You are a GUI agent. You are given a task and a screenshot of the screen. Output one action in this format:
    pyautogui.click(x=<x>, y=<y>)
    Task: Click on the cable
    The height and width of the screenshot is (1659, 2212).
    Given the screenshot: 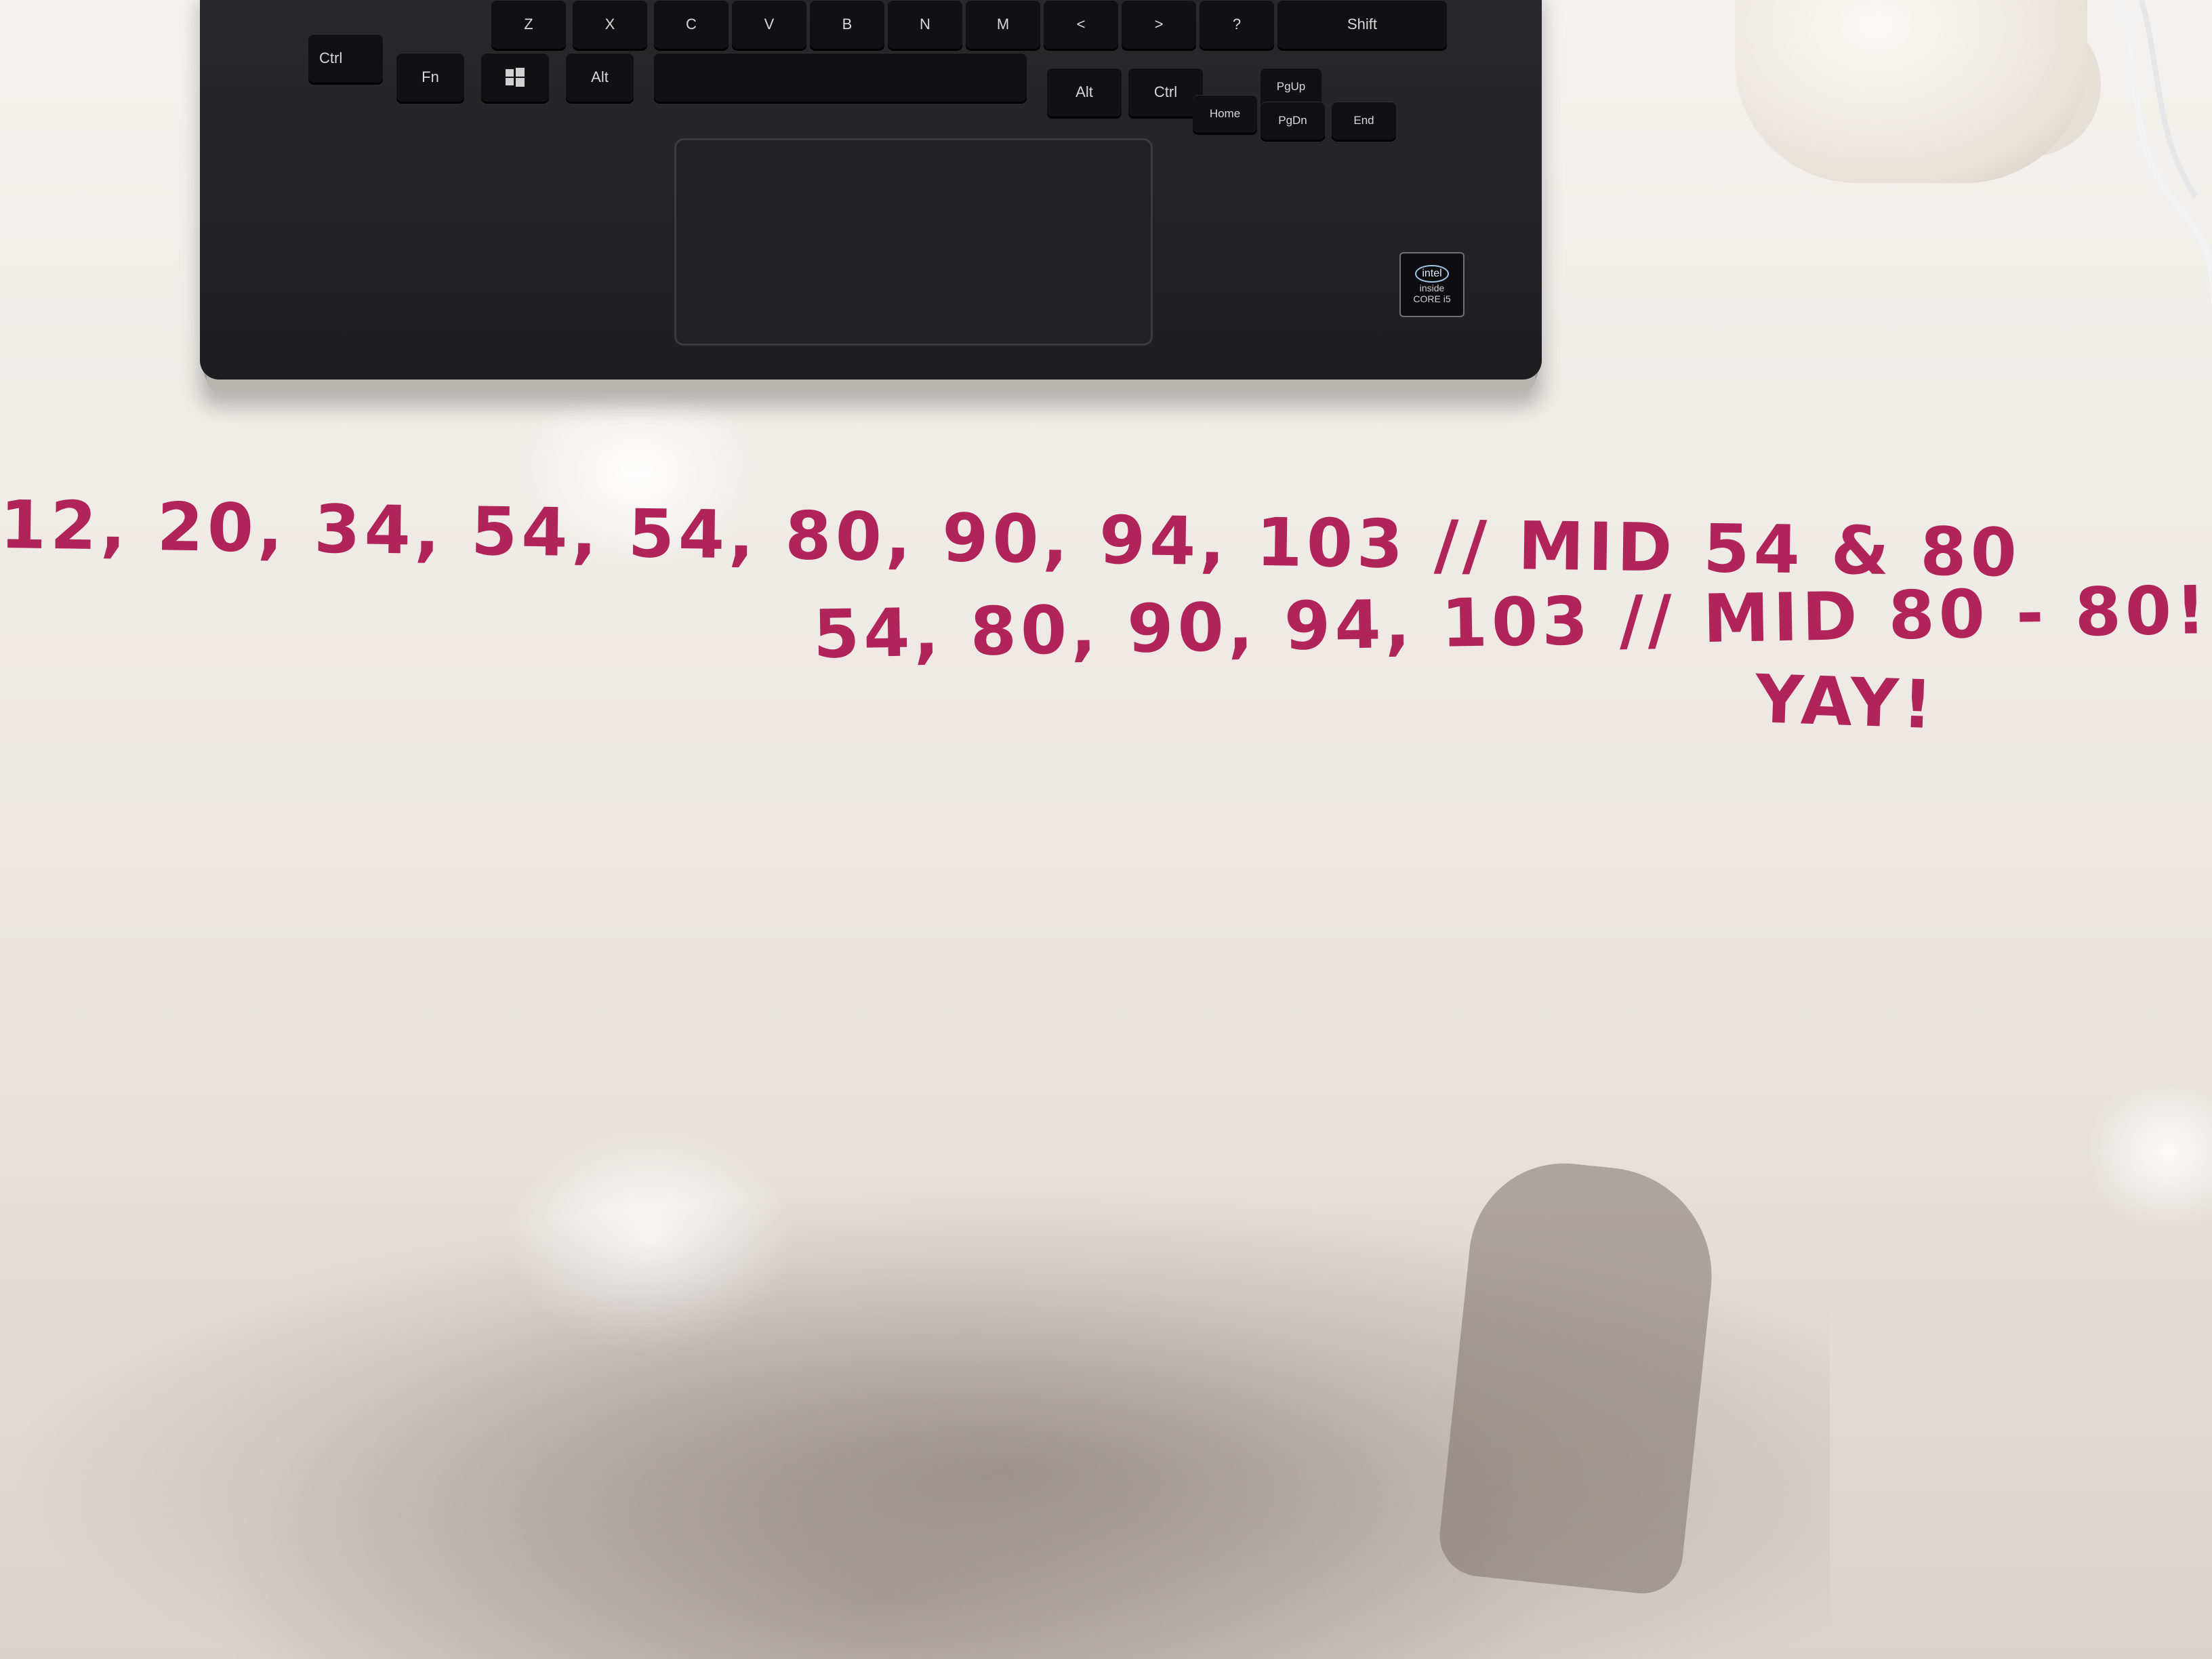 What is the action you would take?
    pyautogui.click(x=2165, y=155)
    